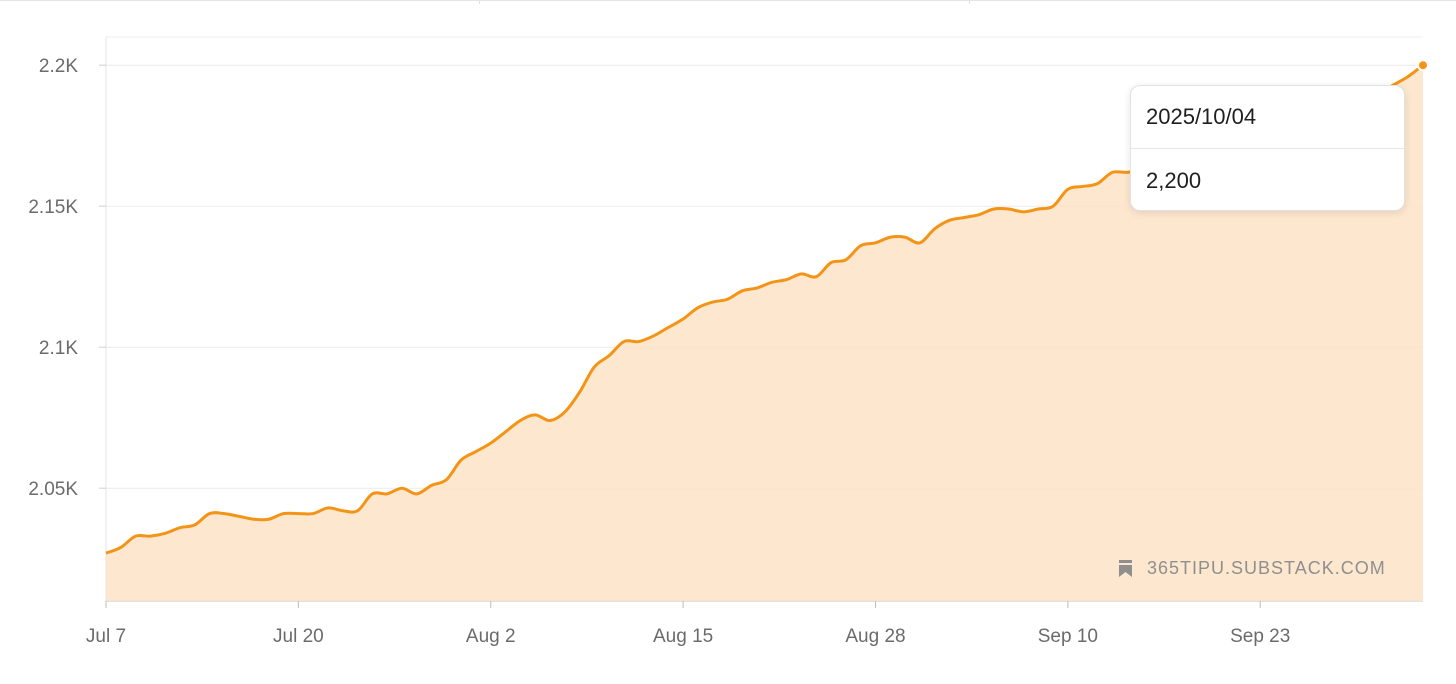  Describe the element at coordinates (298, 636) in the screenshot. I see `x-tick-label: Jul 20` at that location.